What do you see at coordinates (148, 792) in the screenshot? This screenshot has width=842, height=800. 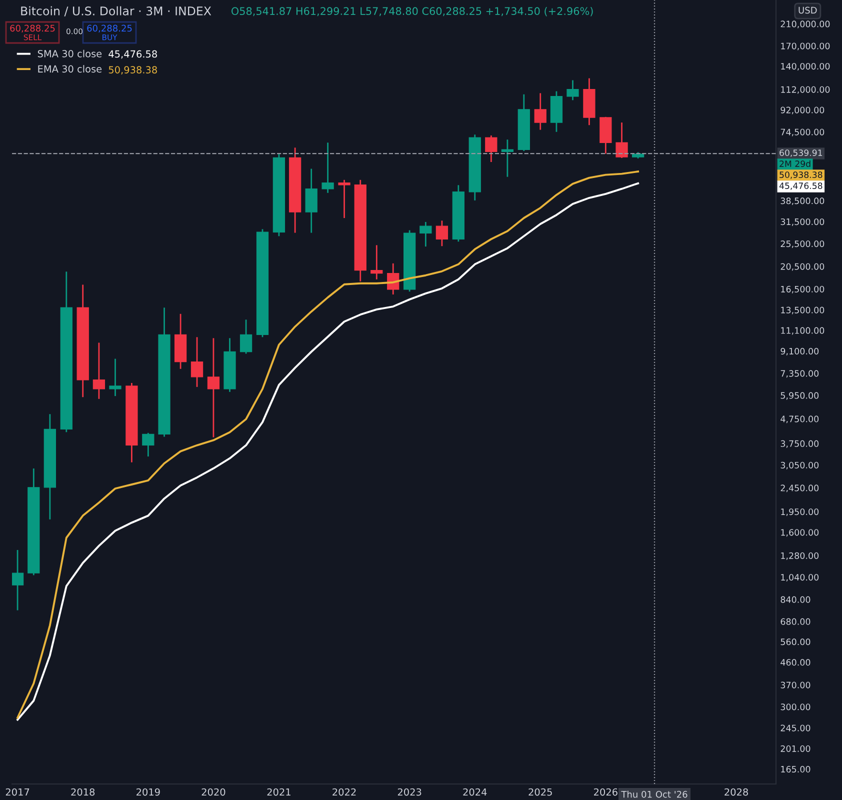 I see `x-tick-label: 2019` at bounding box center [148, 792].